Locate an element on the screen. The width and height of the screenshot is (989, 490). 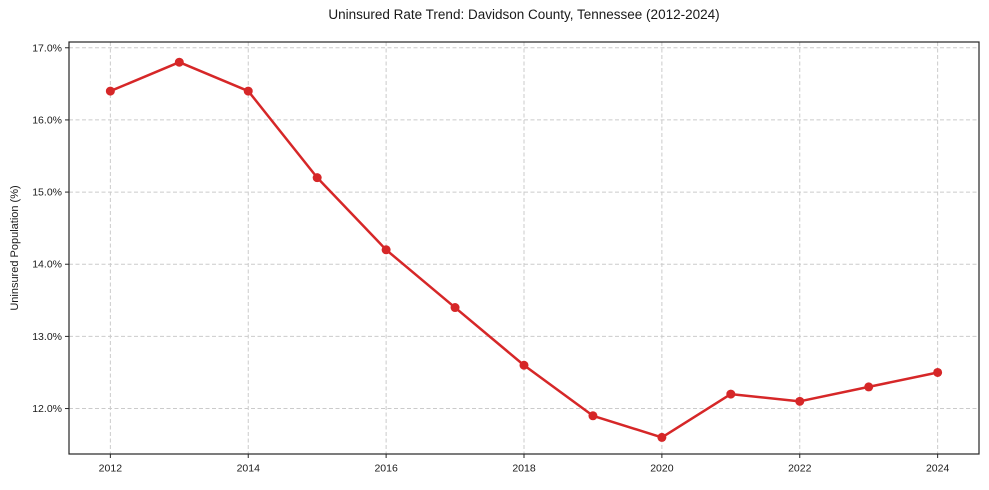
data-point-2017 is located at coordinates (455, 308).